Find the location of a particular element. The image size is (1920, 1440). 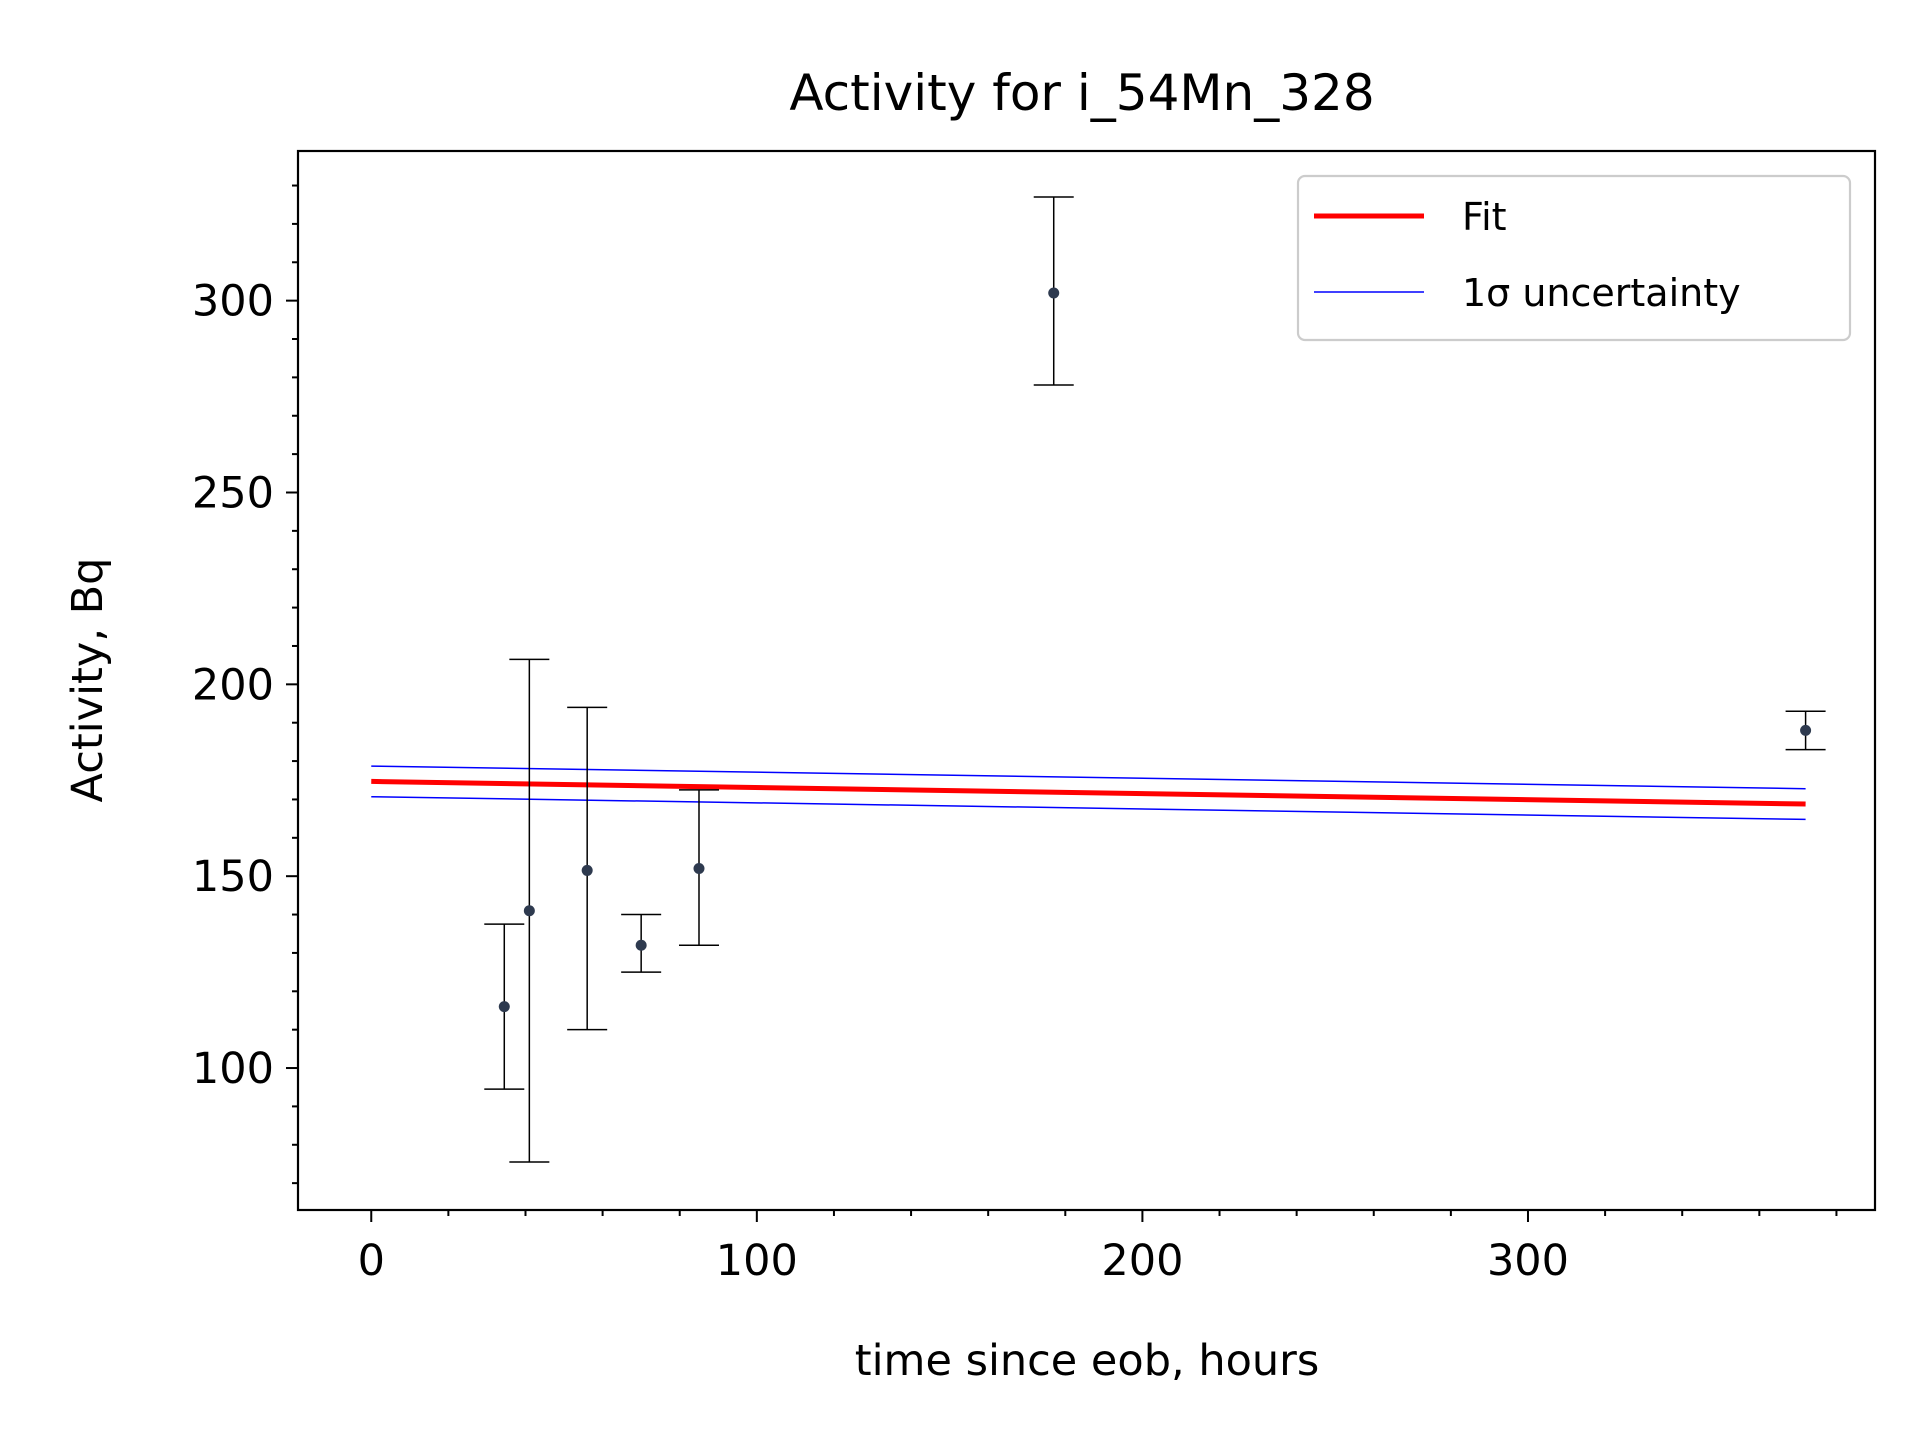

uncertainty-lower-line is located at coordinates (1088, 808).